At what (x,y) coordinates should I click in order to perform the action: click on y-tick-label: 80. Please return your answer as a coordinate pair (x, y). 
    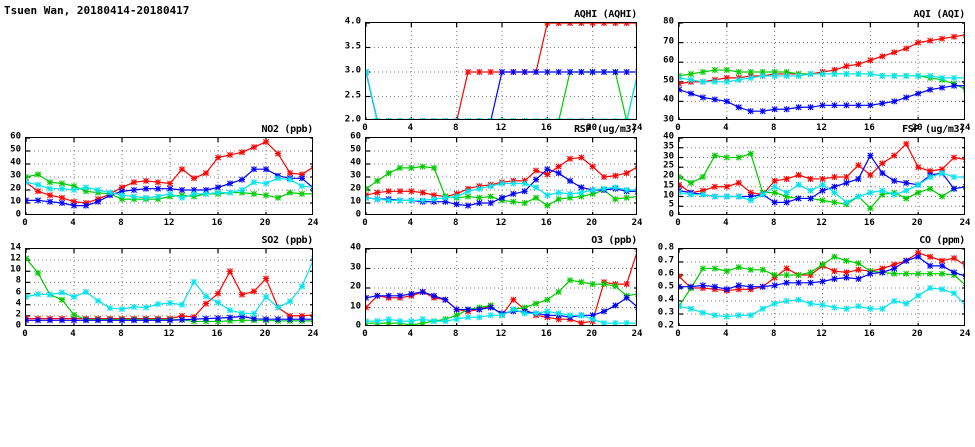
    Looking at the image, I should click on (668, 21).